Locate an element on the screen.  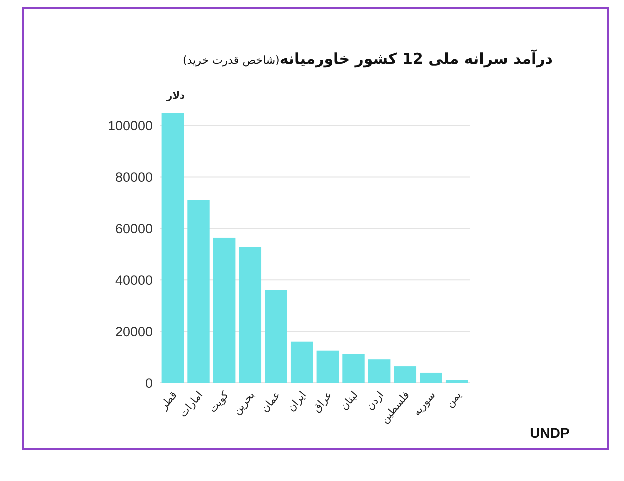
chart-title: درآمد سرانه ملی 12 کشور خاورمیانه is located at coordinates (417, 58).